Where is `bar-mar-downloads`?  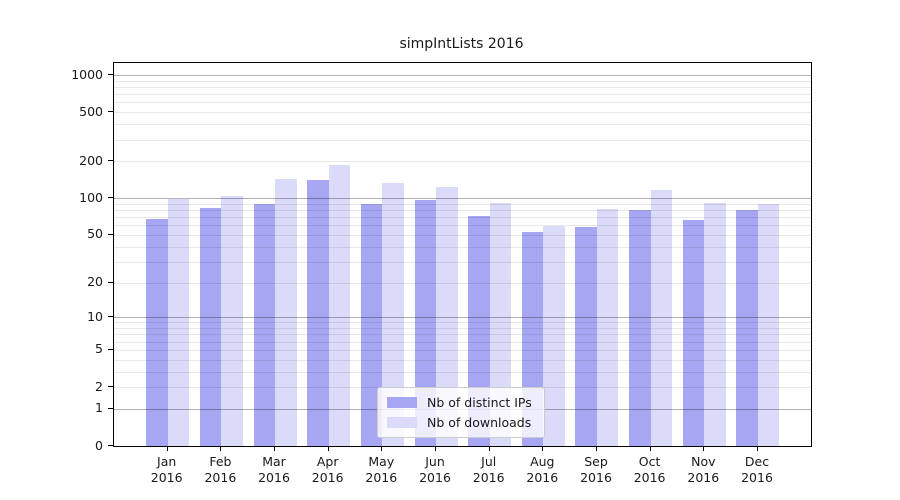
bar-mar-downloads is located at coordinates (286, 312).